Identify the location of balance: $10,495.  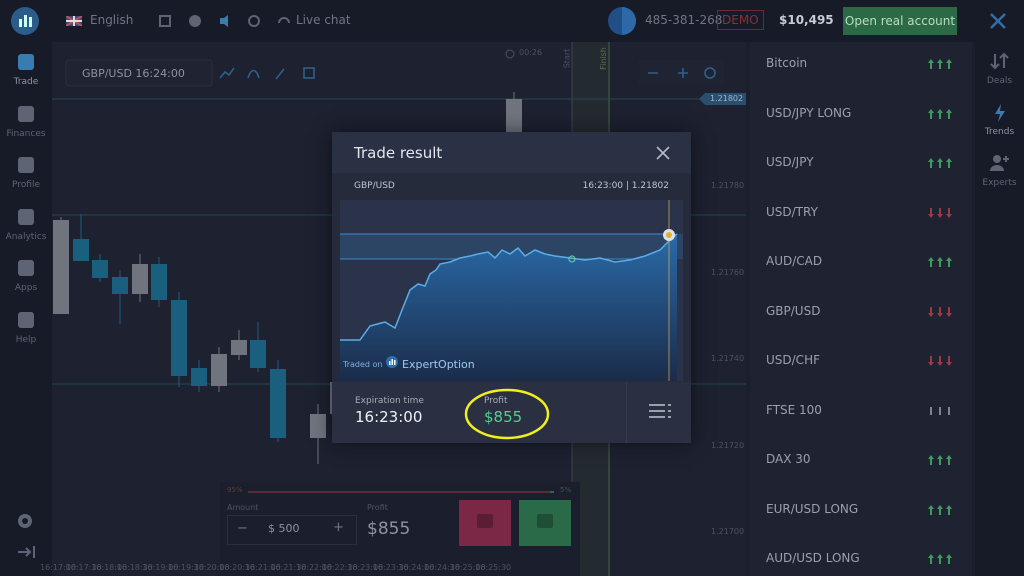
(806, 20).